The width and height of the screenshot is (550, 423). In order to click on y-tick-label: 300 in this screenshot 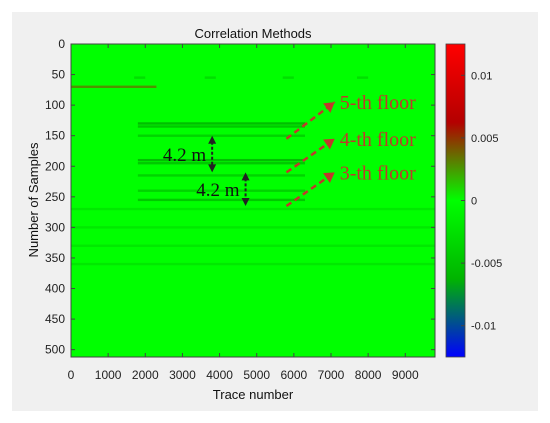, I will do `click(55, 227)`.